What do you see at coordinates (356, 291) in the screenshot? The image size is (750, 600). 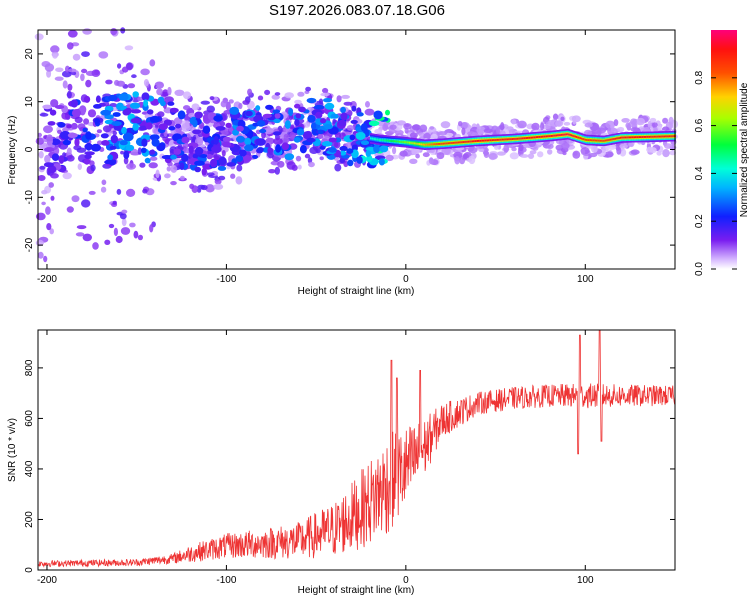 I see `spectrogram-x-label: Height of straight line (km)` at bounding box center [356, 291].